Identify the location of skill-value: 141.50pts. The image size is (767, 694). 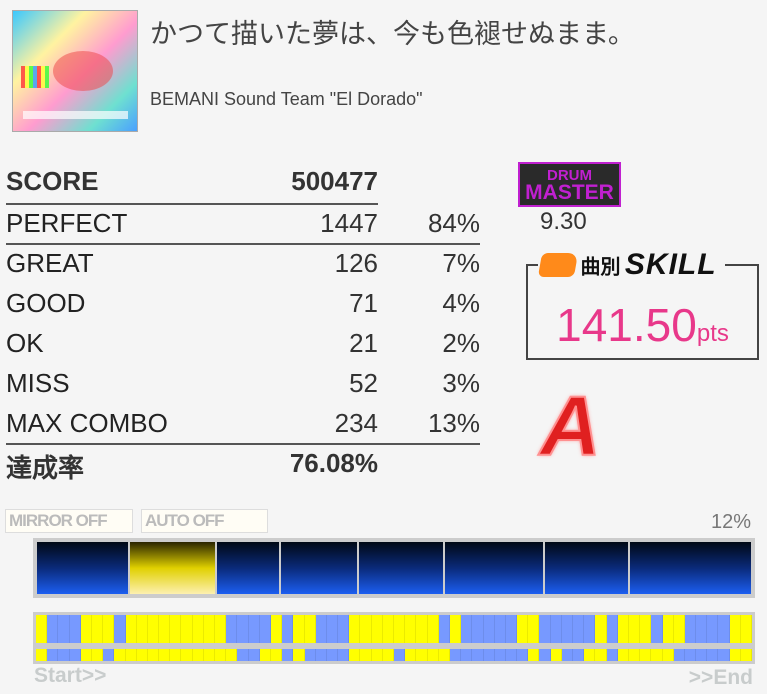
(642, 325).